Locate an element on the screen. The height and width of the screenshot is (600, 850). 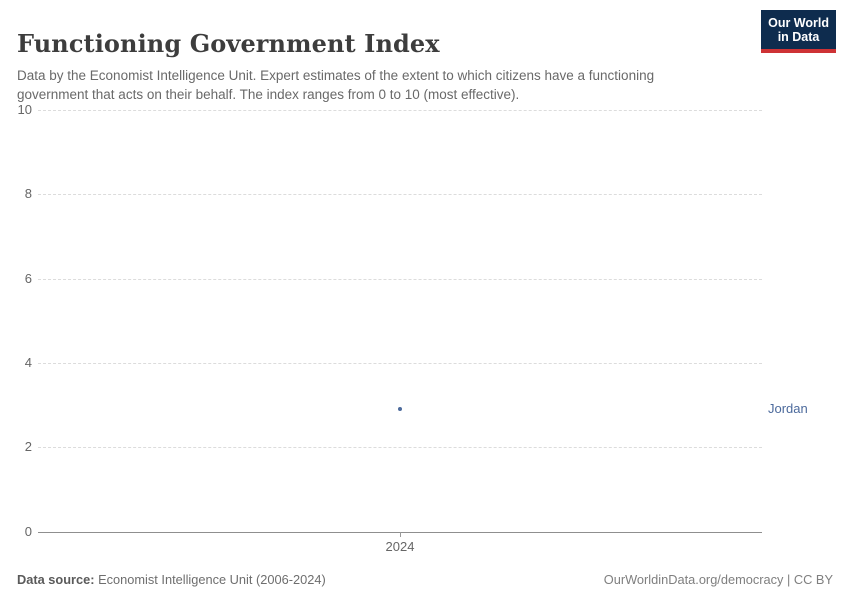
y-axis-tick-label: 6 is located at coordinates (28, 278).